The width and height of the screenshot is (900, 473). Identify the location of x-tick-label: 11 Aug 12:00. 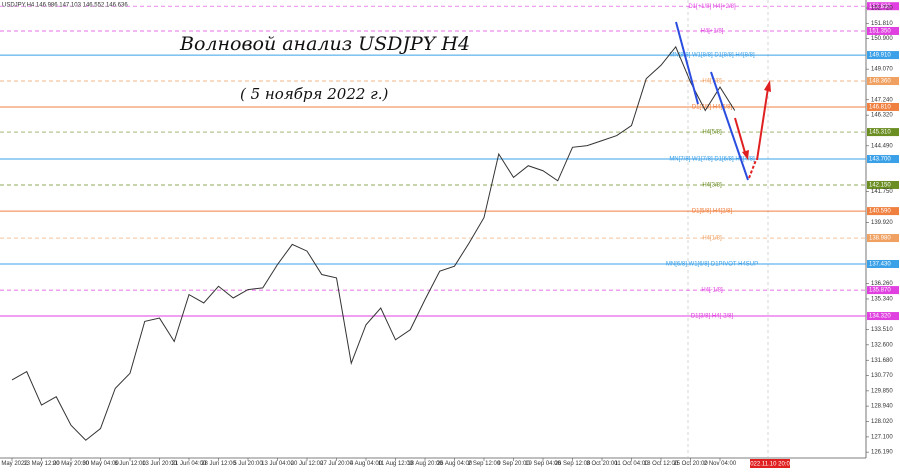
(396, 464).